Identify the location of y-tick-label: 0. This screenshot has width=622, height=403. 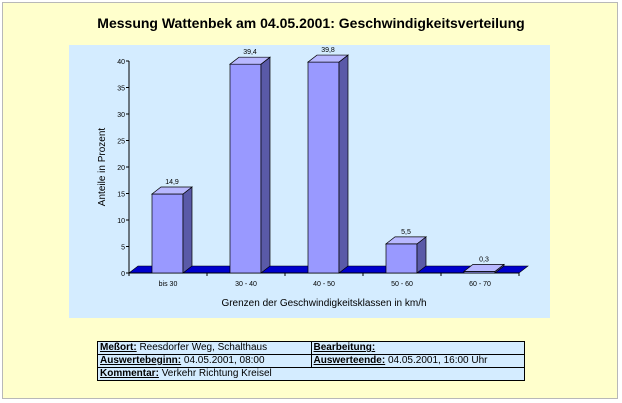
(123, 274).